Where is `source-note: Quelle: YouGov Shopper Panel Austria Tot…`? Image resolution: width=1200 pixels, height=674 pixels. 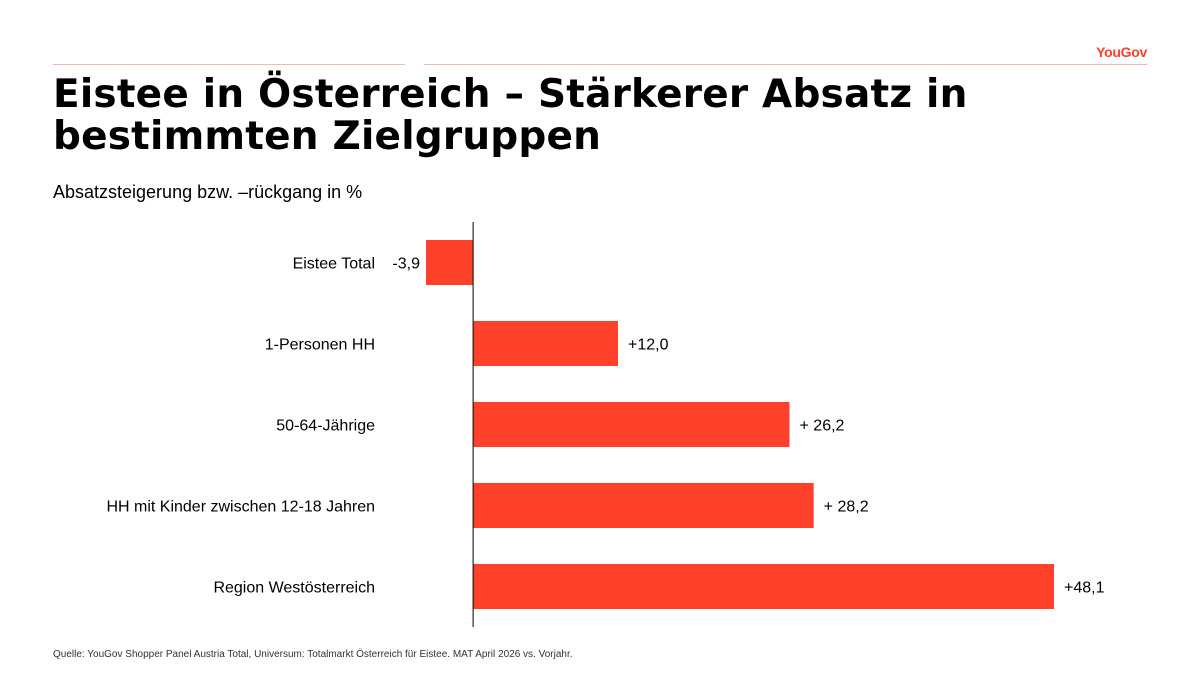
source-note: Quelle: YouGov Shopper Panel Austria Tot… is located at coordinates (313, 654).